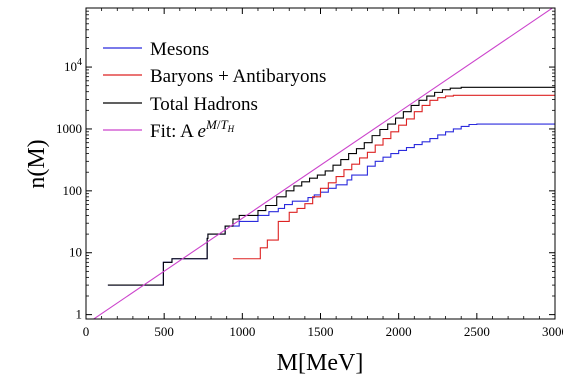 This screenshot has width=563, height=376. Describe the element at coordinates (79, 314) in the screenshot. I see `y-tick-label: 1` at that location.